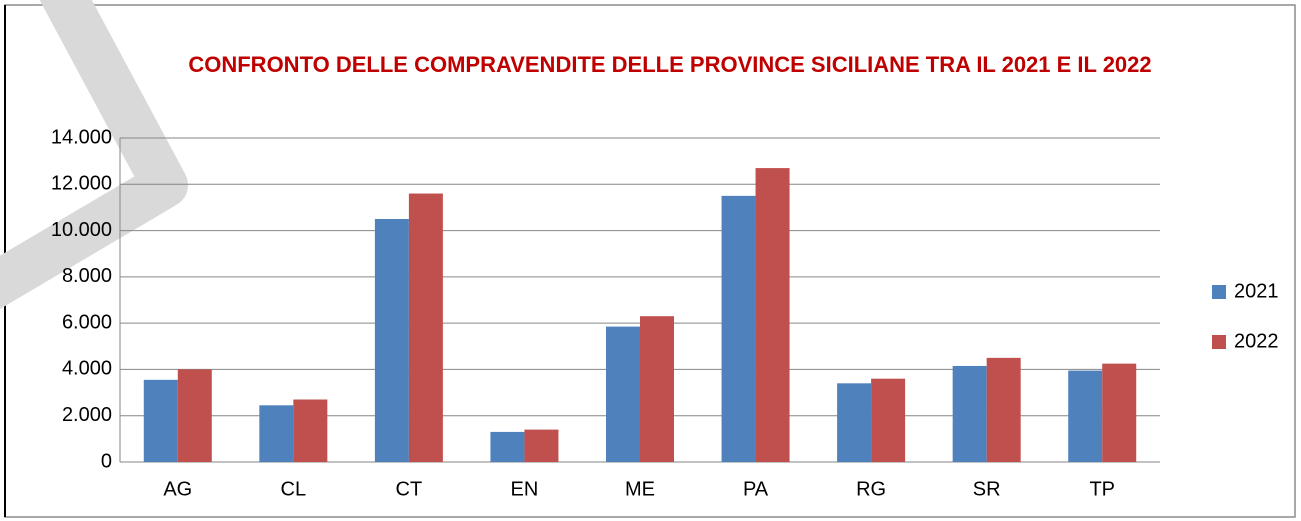 The width and height of the screenshot is (1301, 521). I want to click on x-tick-label: CL, so click(294, 489).